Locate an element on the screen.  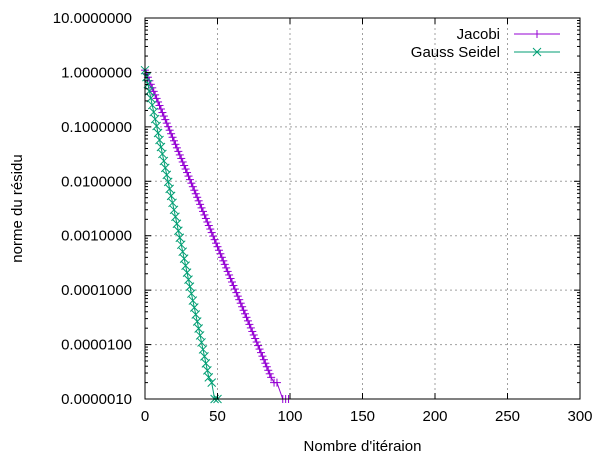
y-tick-label: 1.0000000 is located at coordinates (96, 72).